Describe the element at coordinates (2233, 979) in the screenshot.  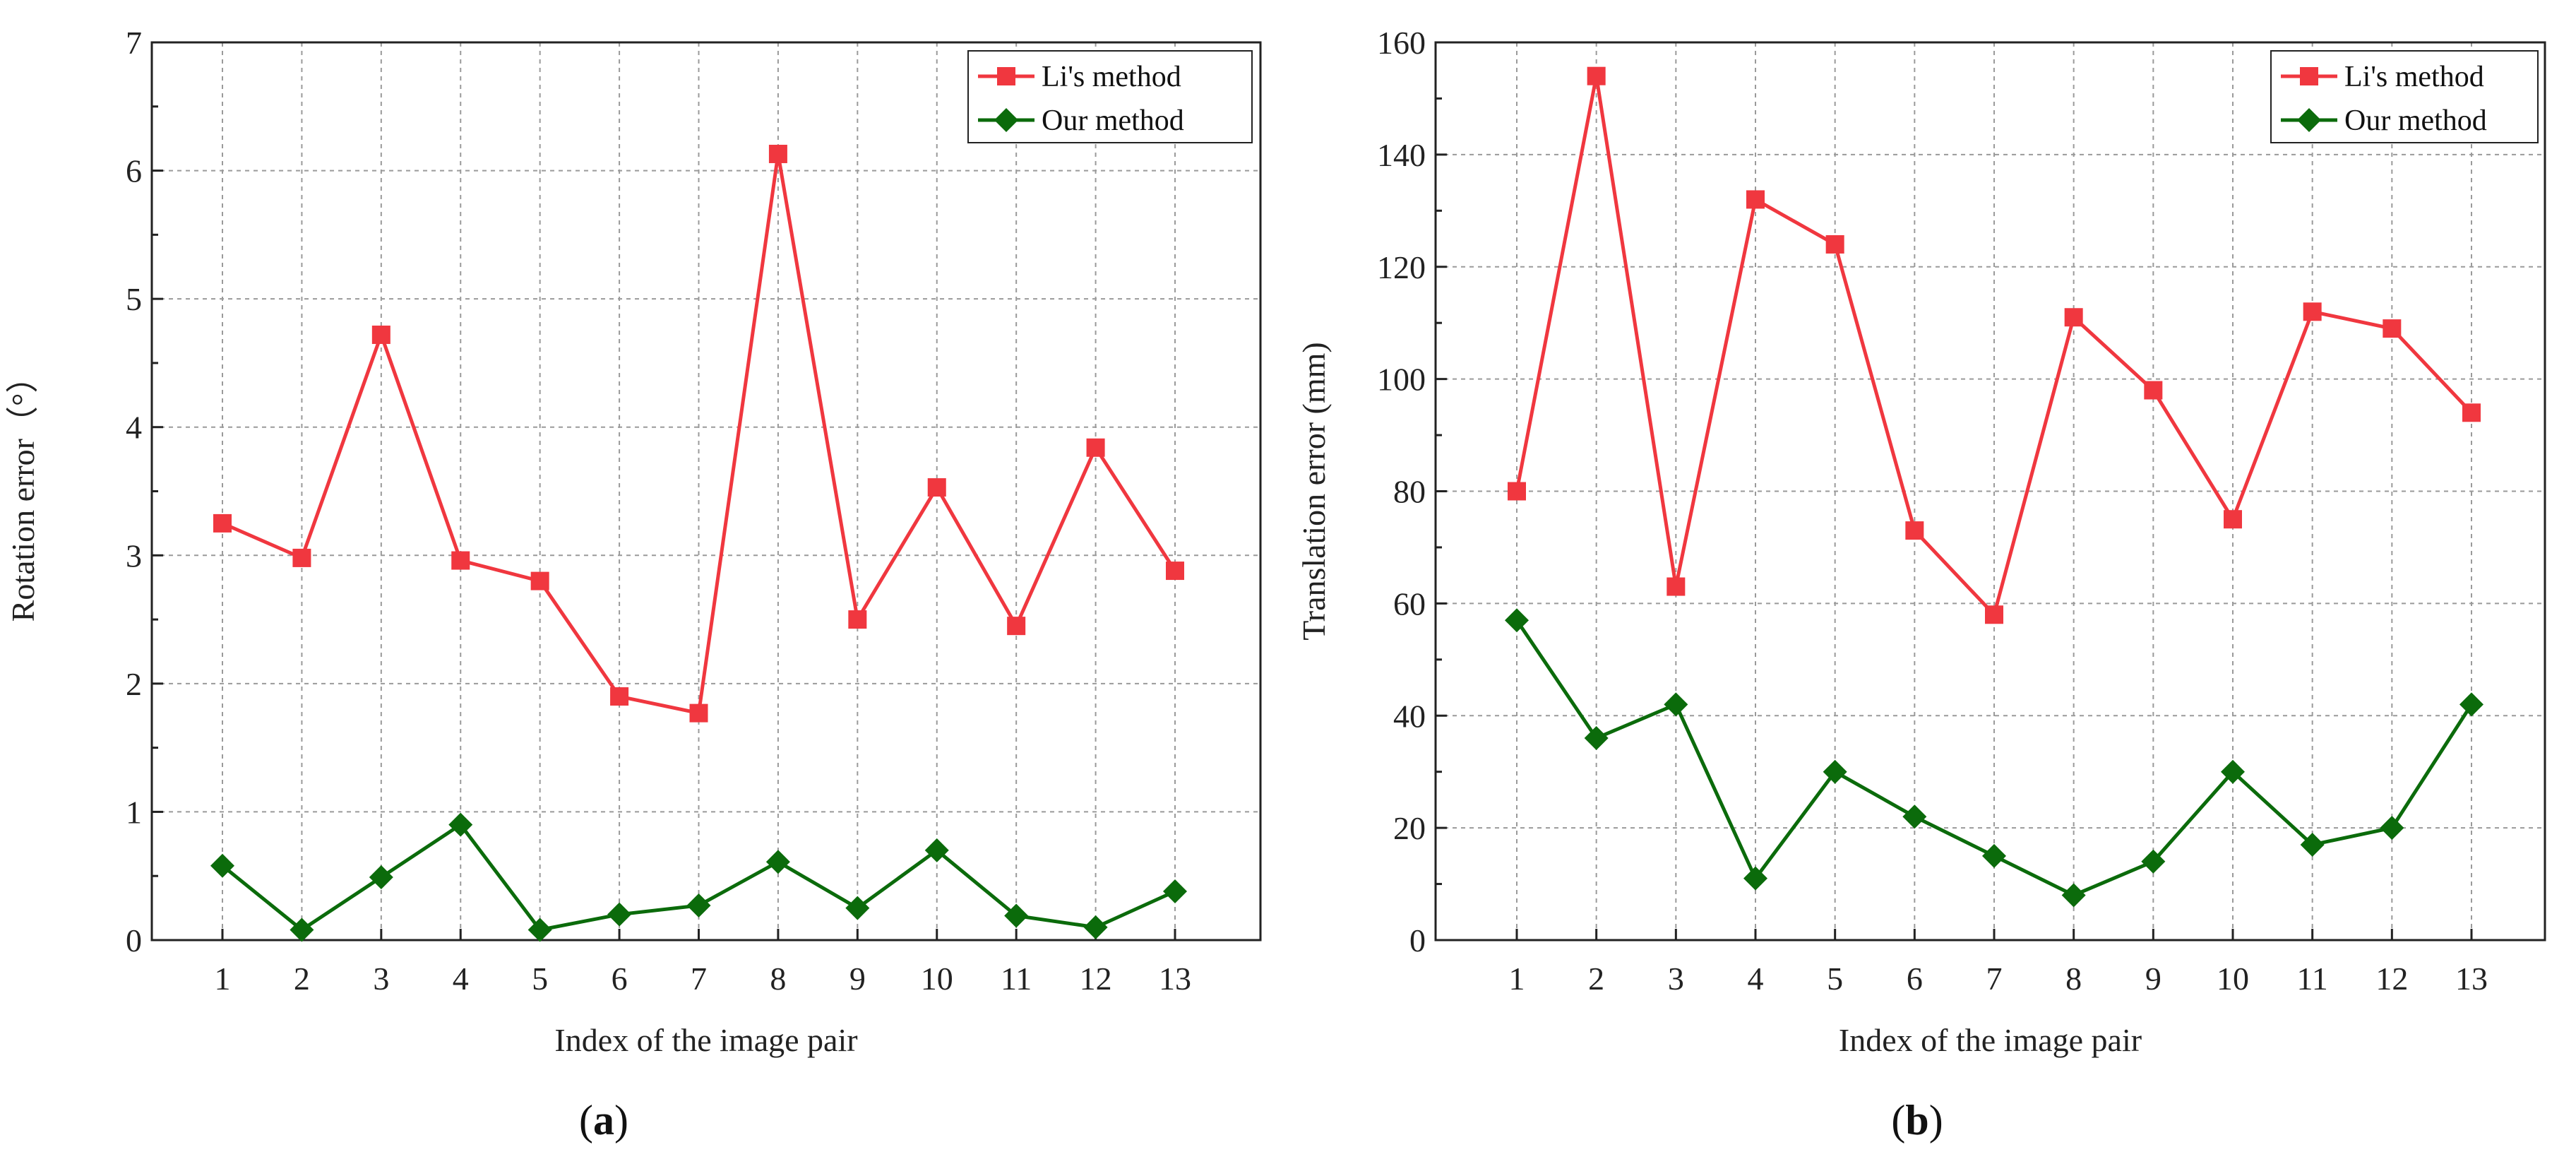
I see `x-tick-label: 10` at that location.